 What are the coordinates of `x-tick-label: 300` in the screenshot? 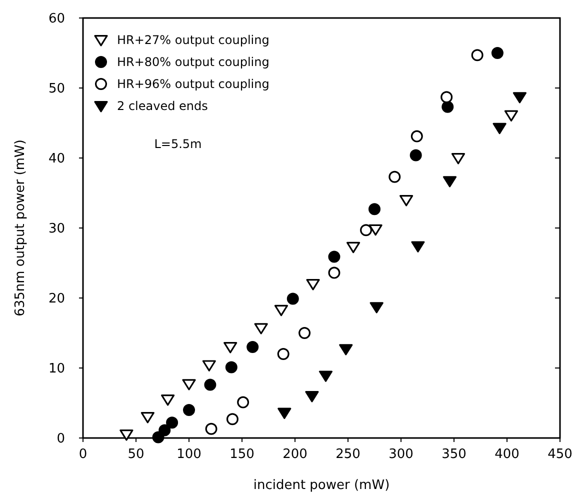 It's located at (401, 454).